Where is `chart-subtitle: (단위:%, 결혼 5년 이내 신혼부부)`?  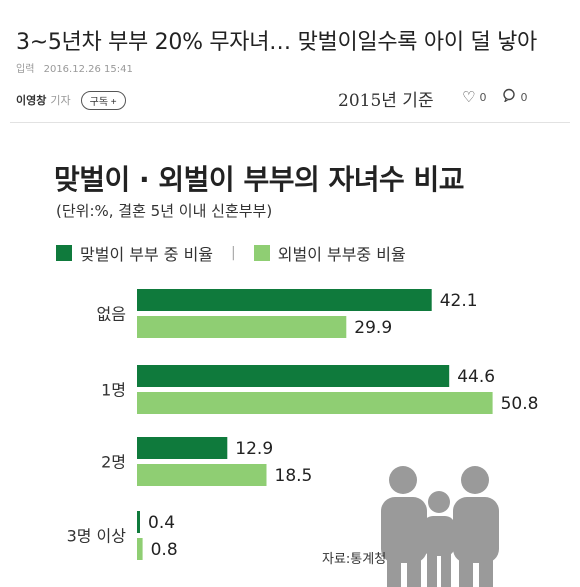
chart-subtitle: (단위:%, 결혼 5년 이내 신혼부부) is located at coordinates (164, 211).